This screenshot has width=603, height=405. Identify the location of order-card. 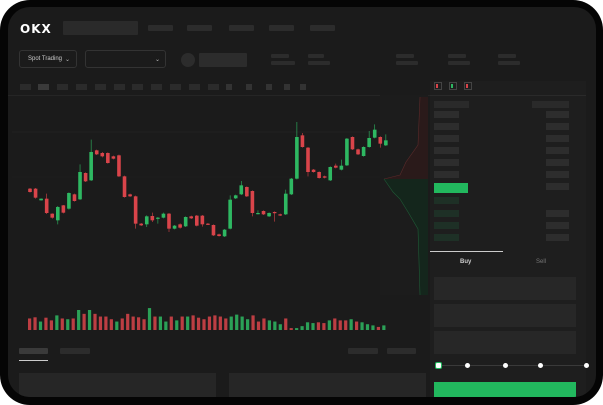
(327, 385).